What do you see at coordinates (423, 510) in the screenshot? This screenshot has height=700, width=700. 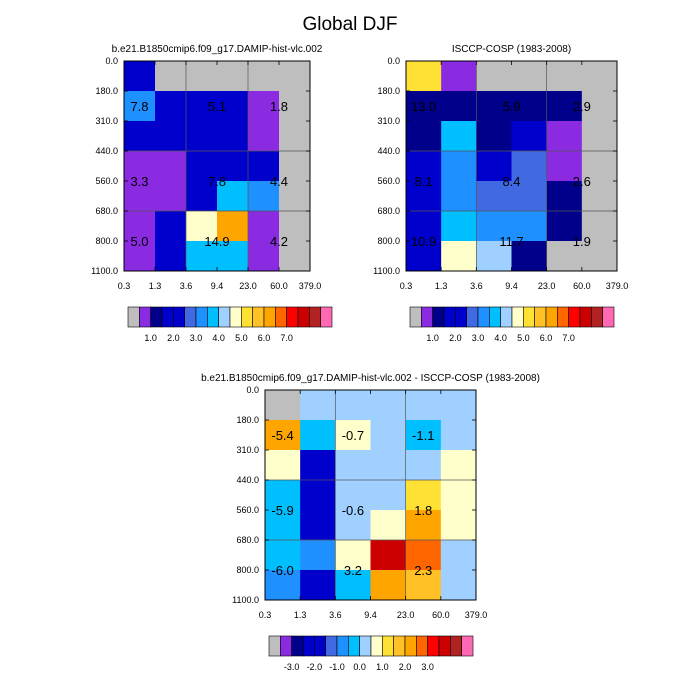 I see `cell-value-label: 1.8` at bounding box center [423, 510].